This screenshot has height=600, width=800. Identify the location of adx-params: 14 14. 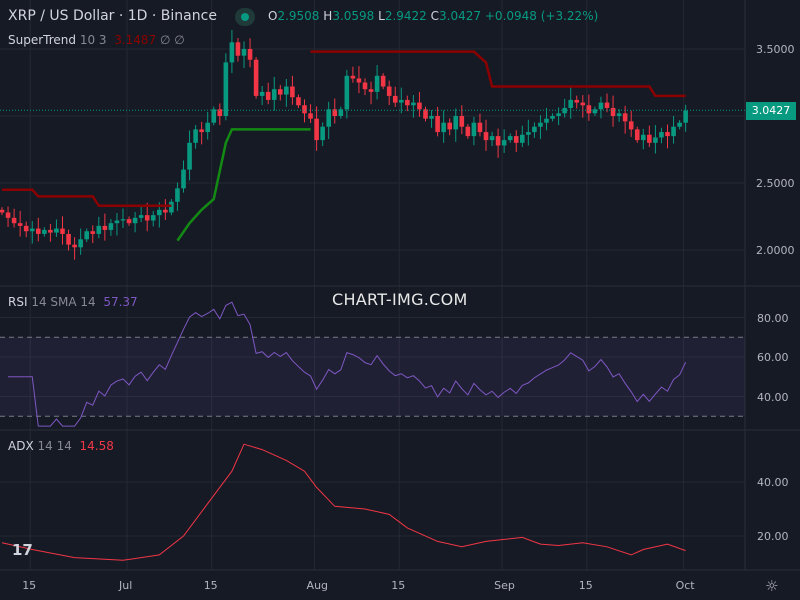
(54, 446).